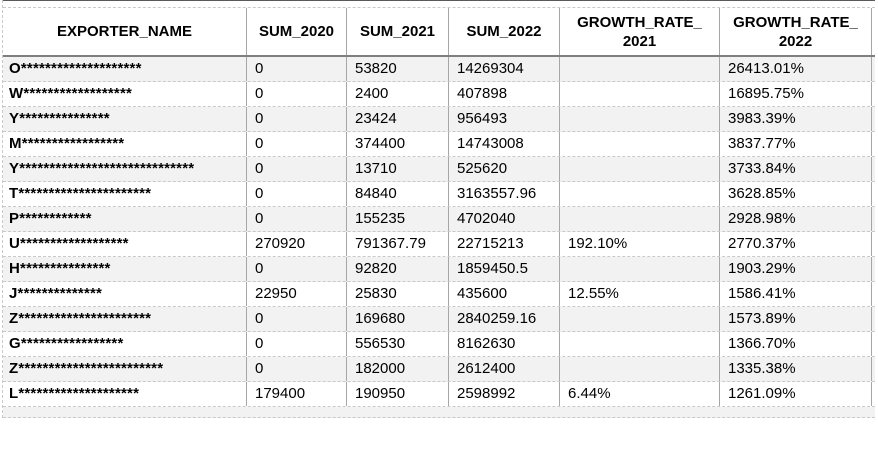 Image resolution: width=878 pixels, height=459 pixels. I want to click on cell-exporter-name: P************, so click(125, 219).